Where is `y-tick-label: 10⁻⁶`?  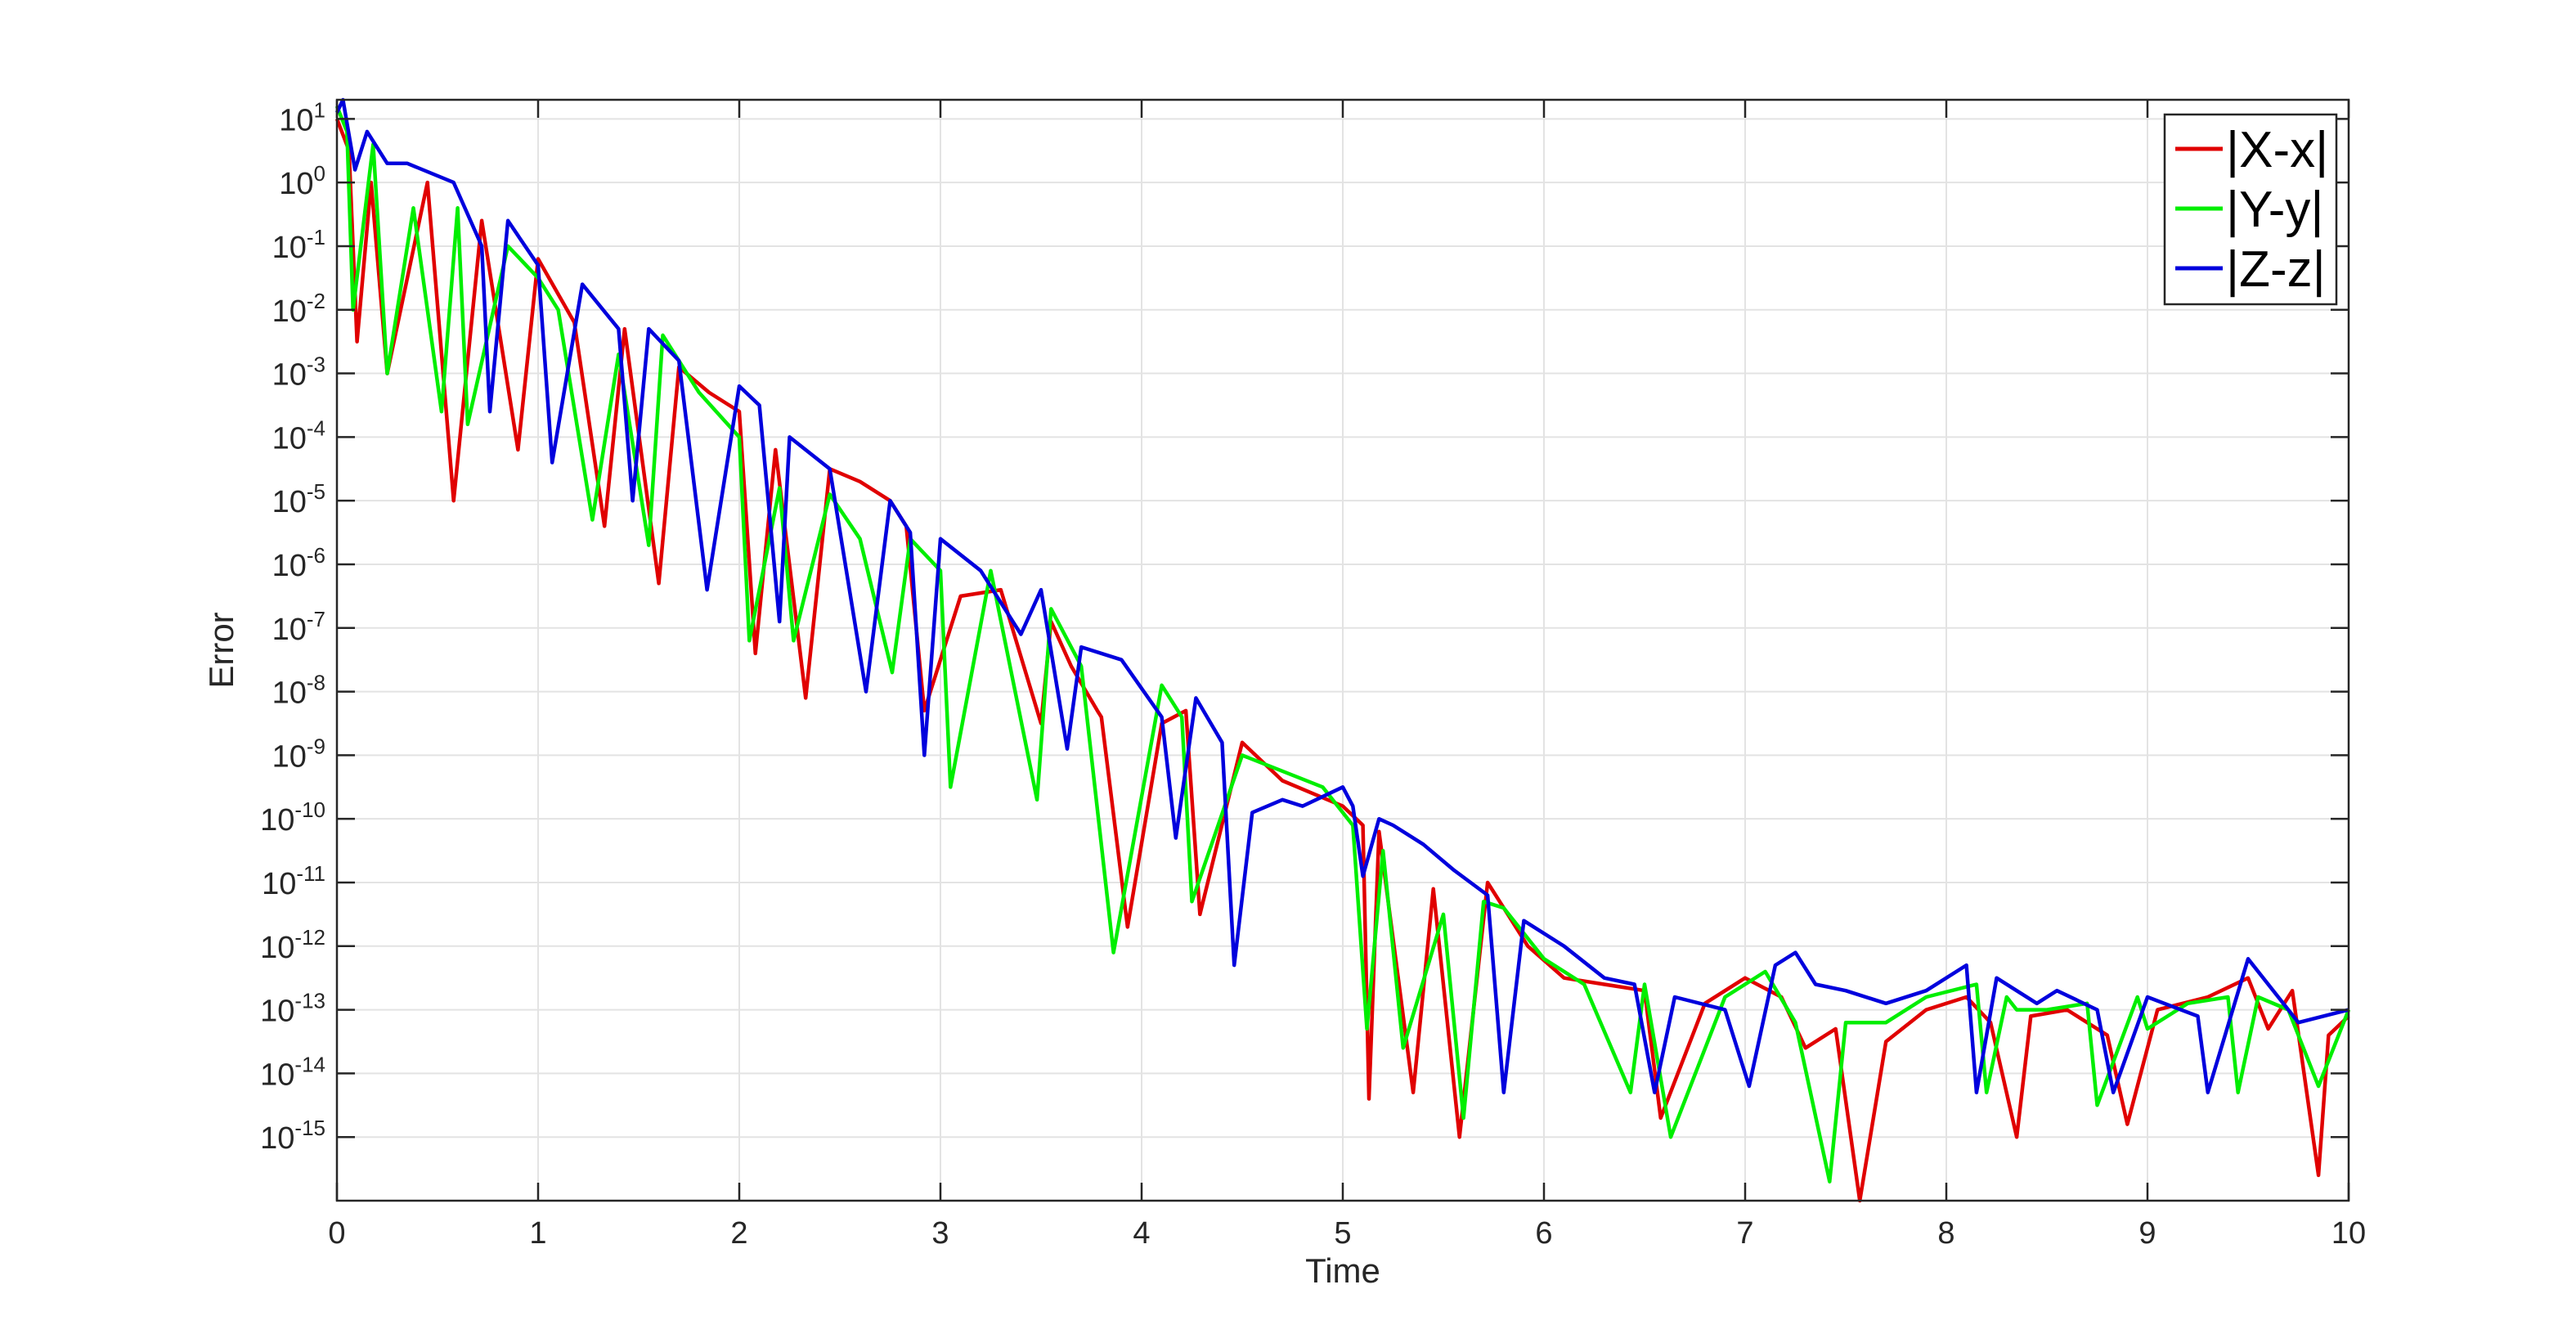 y-tick-label: 10⁻⁶ is located at coordinates (298, 563).